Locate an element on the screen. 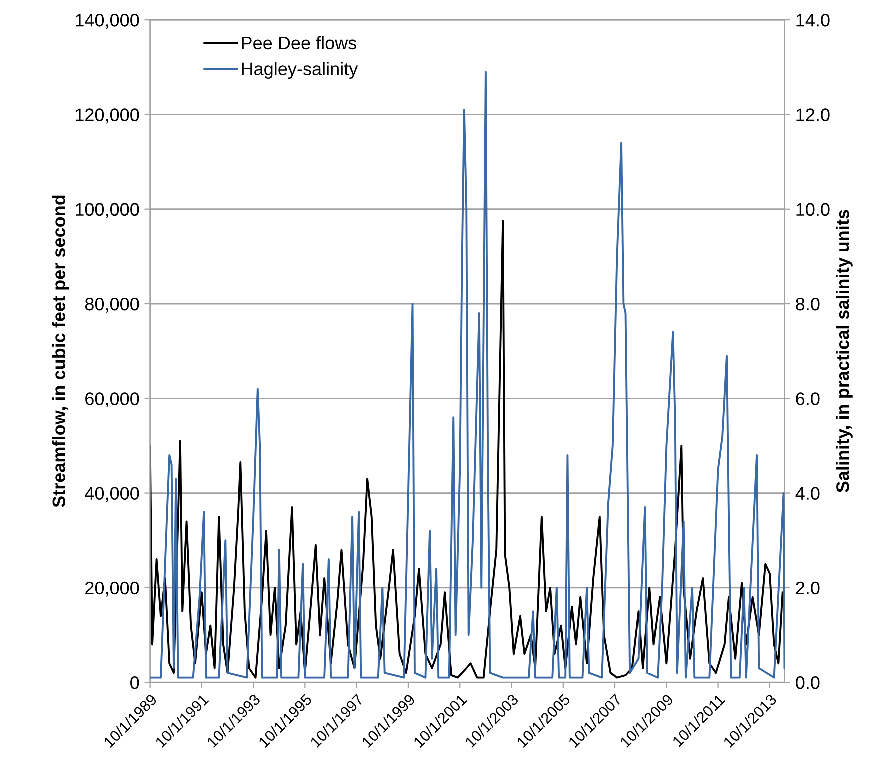  y2-tick-label: 12.0 is located at coordinates (813, 115).